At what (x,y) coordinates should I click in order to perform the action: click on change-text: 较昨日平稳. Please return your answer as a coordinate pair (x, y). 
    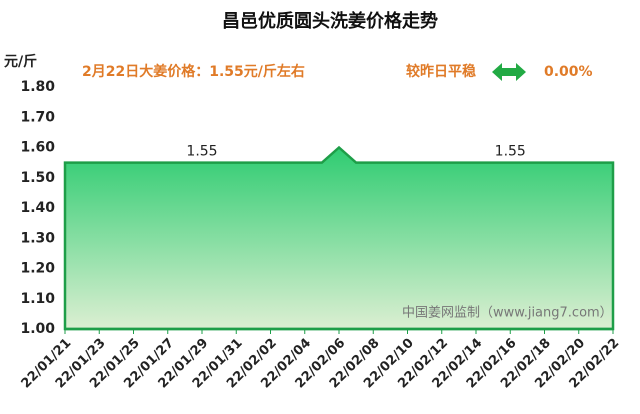
    Looking at the image, I should click on (441, 71).